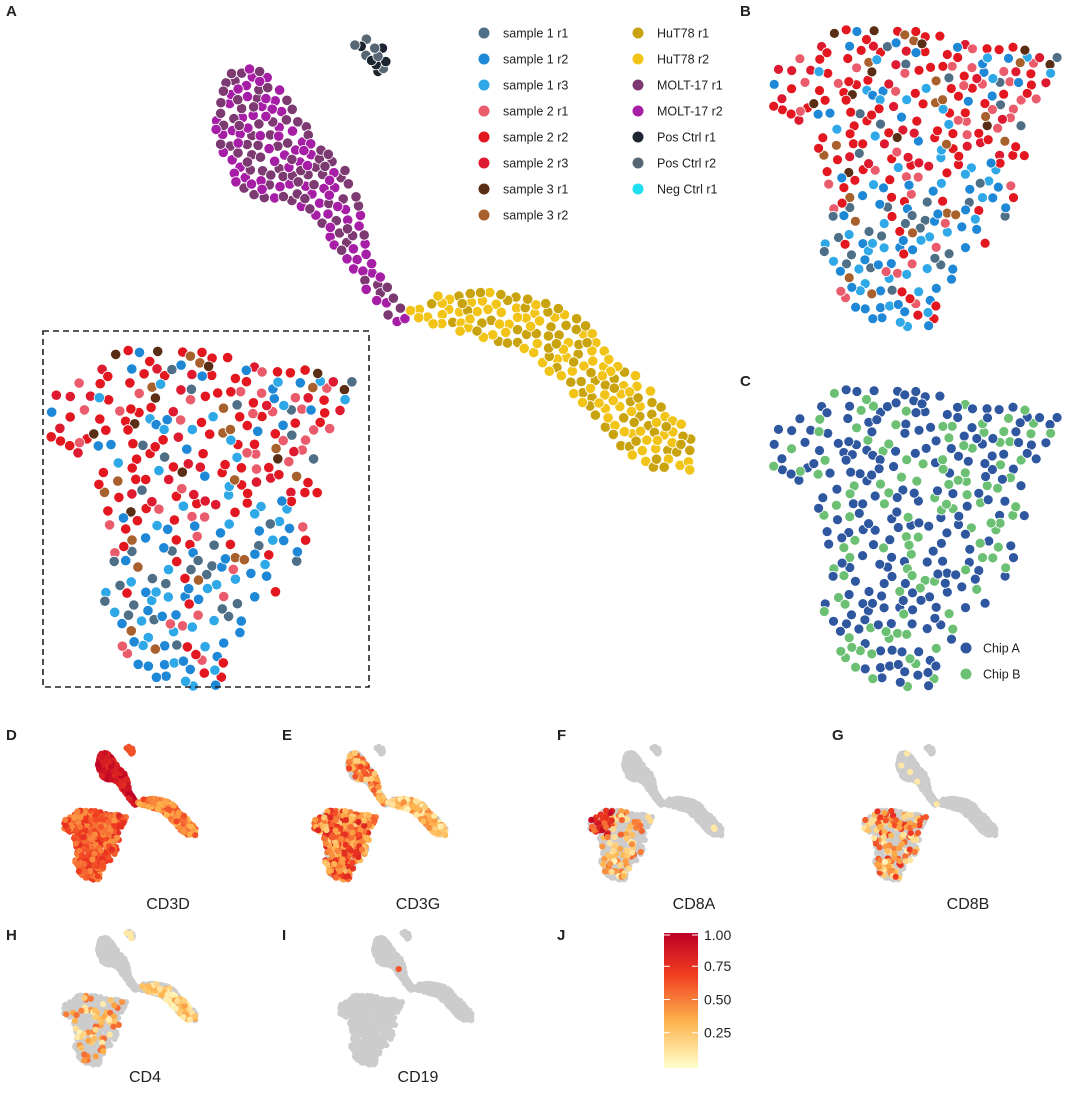  Describe the element at coordinates (686, 164) in the screenshot. I see `legend-label: Pos Ctrl r2` at that location.